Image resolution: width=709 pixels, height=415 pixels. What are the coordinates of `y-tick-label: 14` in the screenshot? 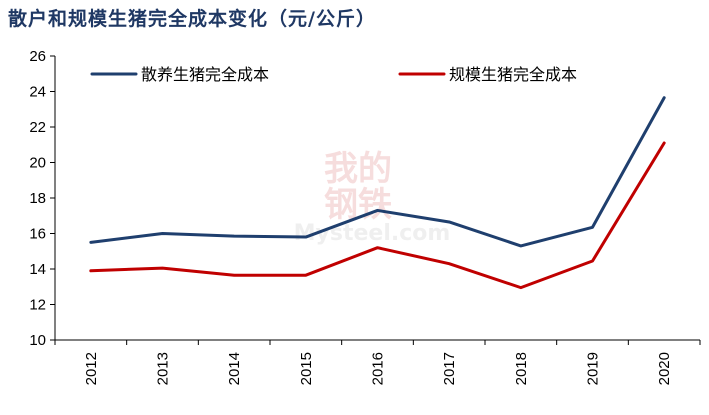 It's located at (37, 269).